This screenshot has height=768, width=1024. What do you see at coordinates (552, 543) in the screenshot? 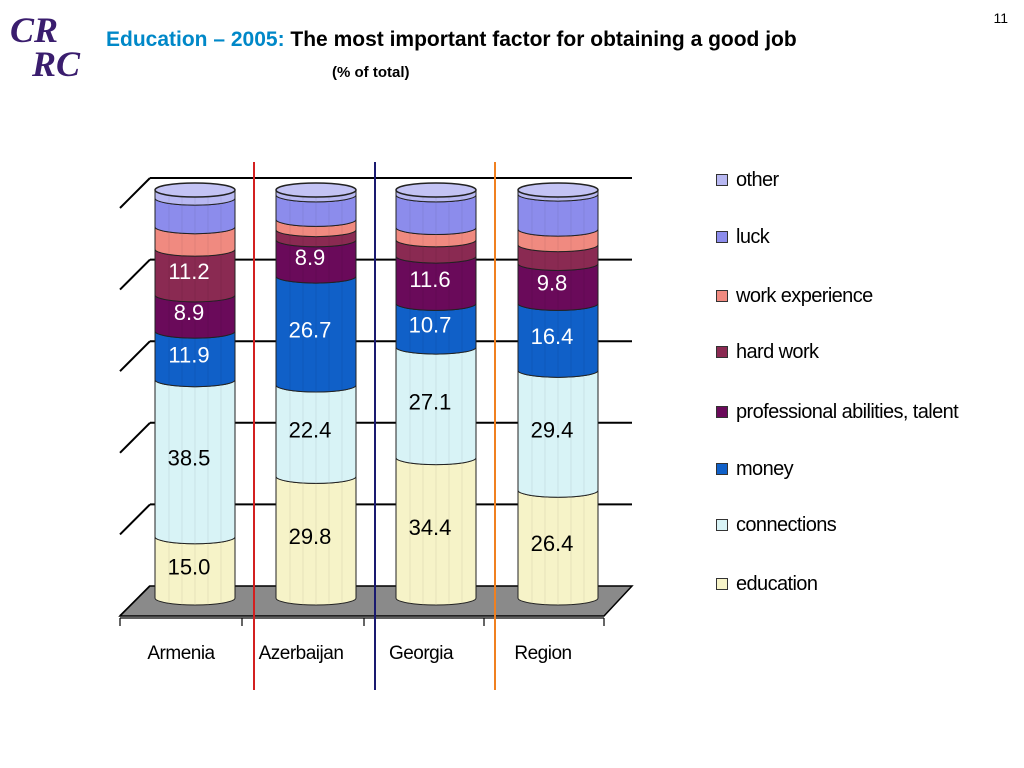
I see `data-label: 26.4` at bounding box center [552, 543].